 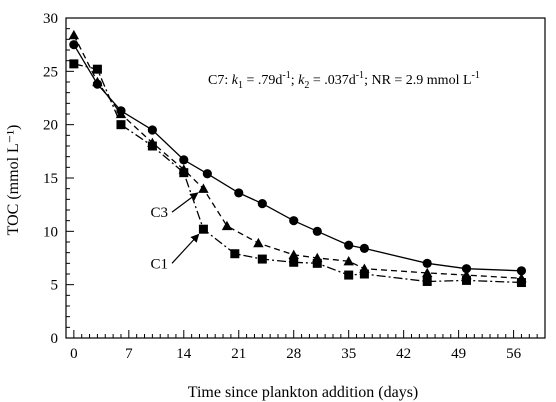 I want to click on annotation-sep2: ; NR = 2.9 mmol L, so click(x=417, y=80).